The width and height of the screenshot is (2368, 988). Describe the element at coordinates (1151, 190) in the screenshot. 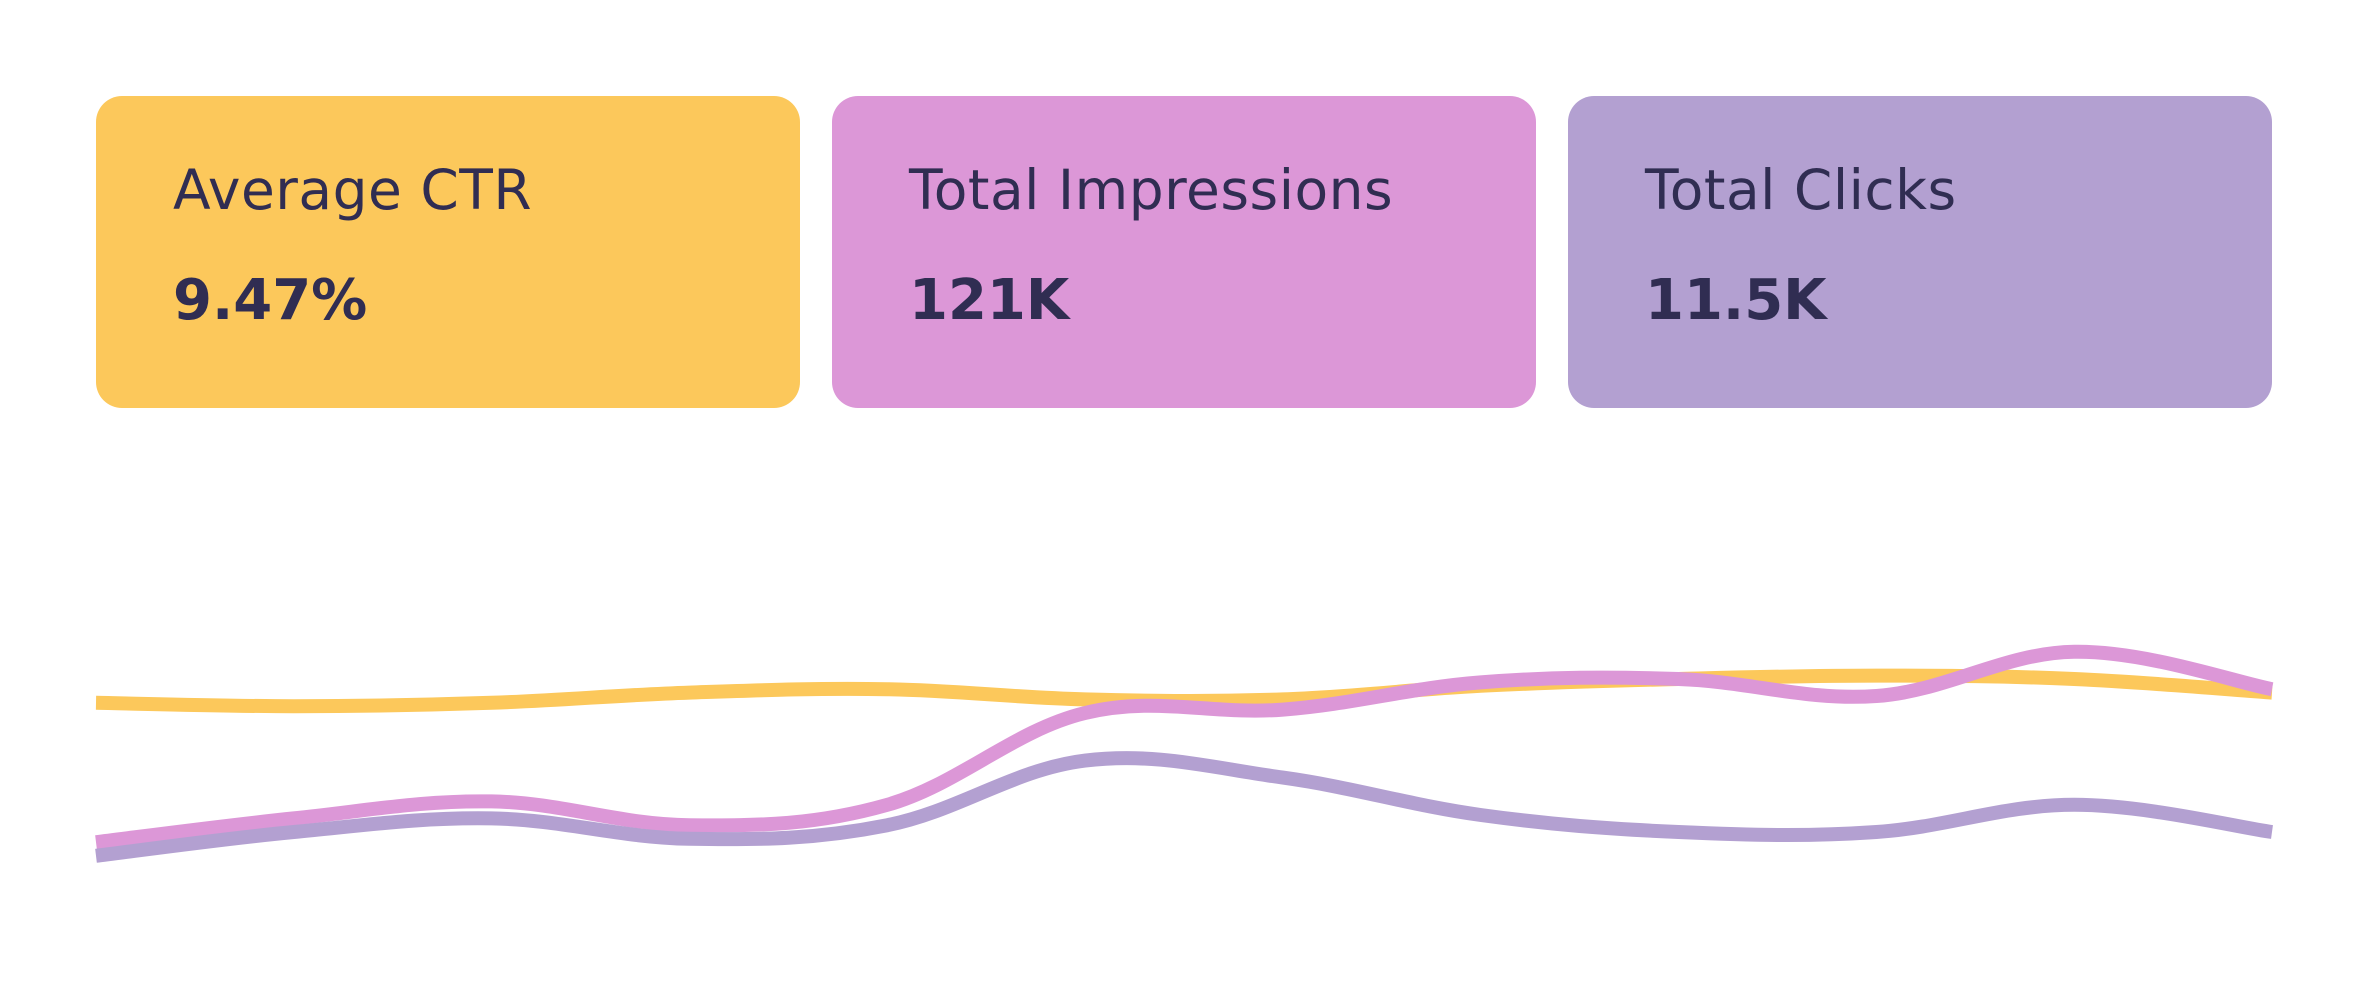

I see `total-impressions-label: Total Impressions` at that location.